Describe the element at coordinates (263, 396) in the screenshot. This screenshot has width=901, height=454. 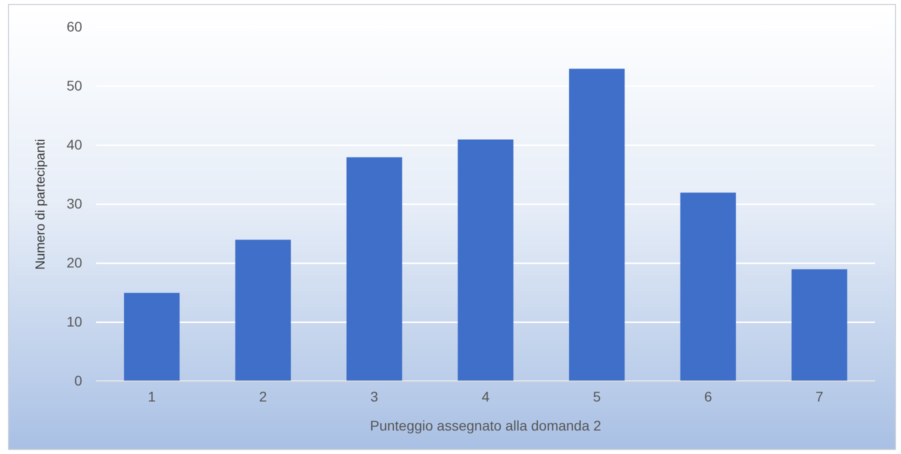
I see `x-tick-label: 2` at that location.